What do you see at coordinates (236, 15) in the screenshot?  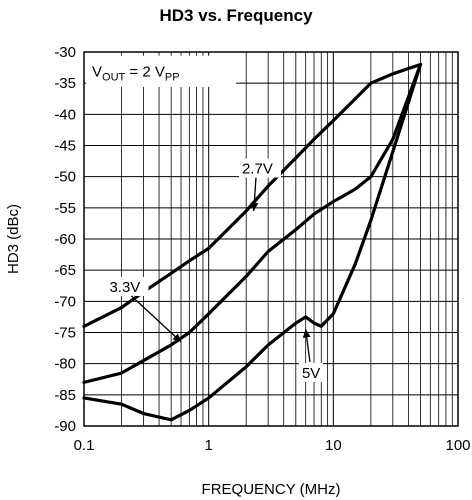 I see `chart-title: HD3 vs. Frequency` at bounding box center [236, 15].